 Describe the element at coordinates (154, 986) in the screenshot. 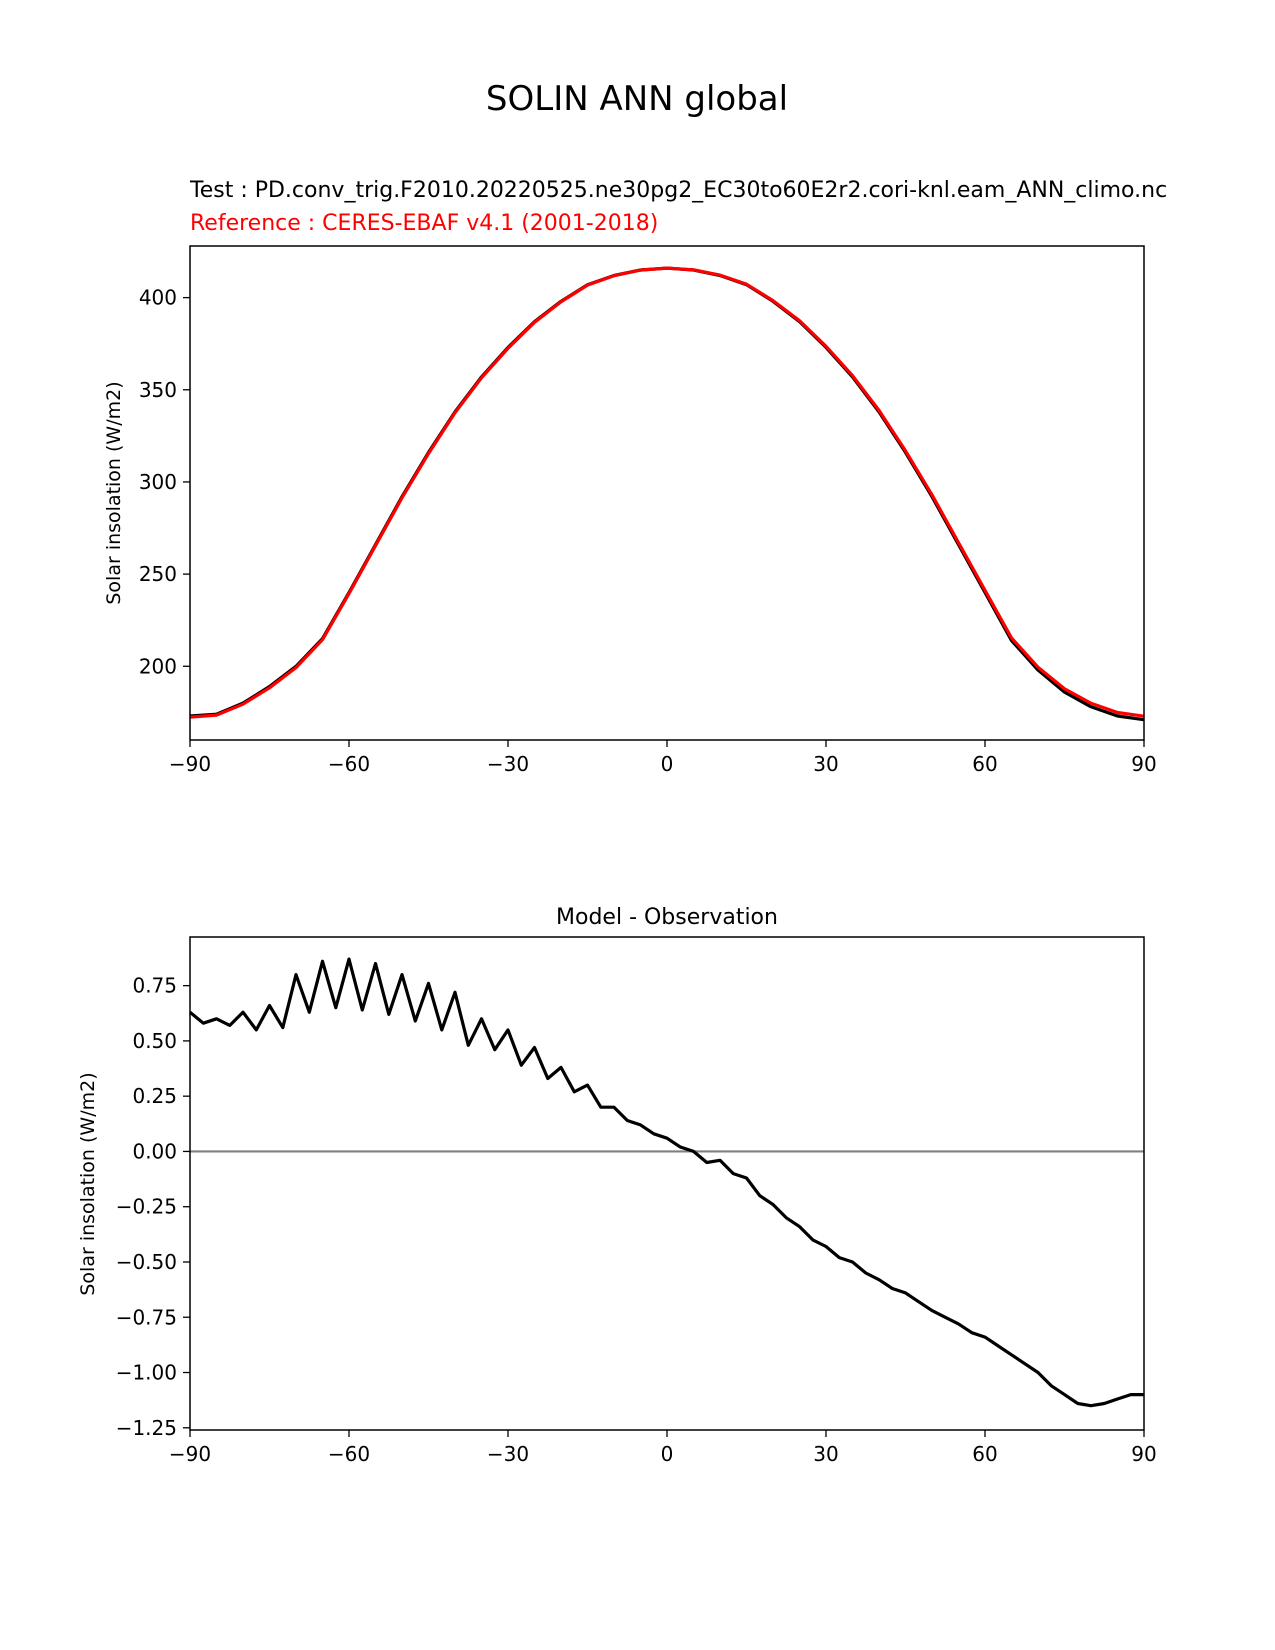

I see `bottom-y-tick-label: 0.75` at that location.